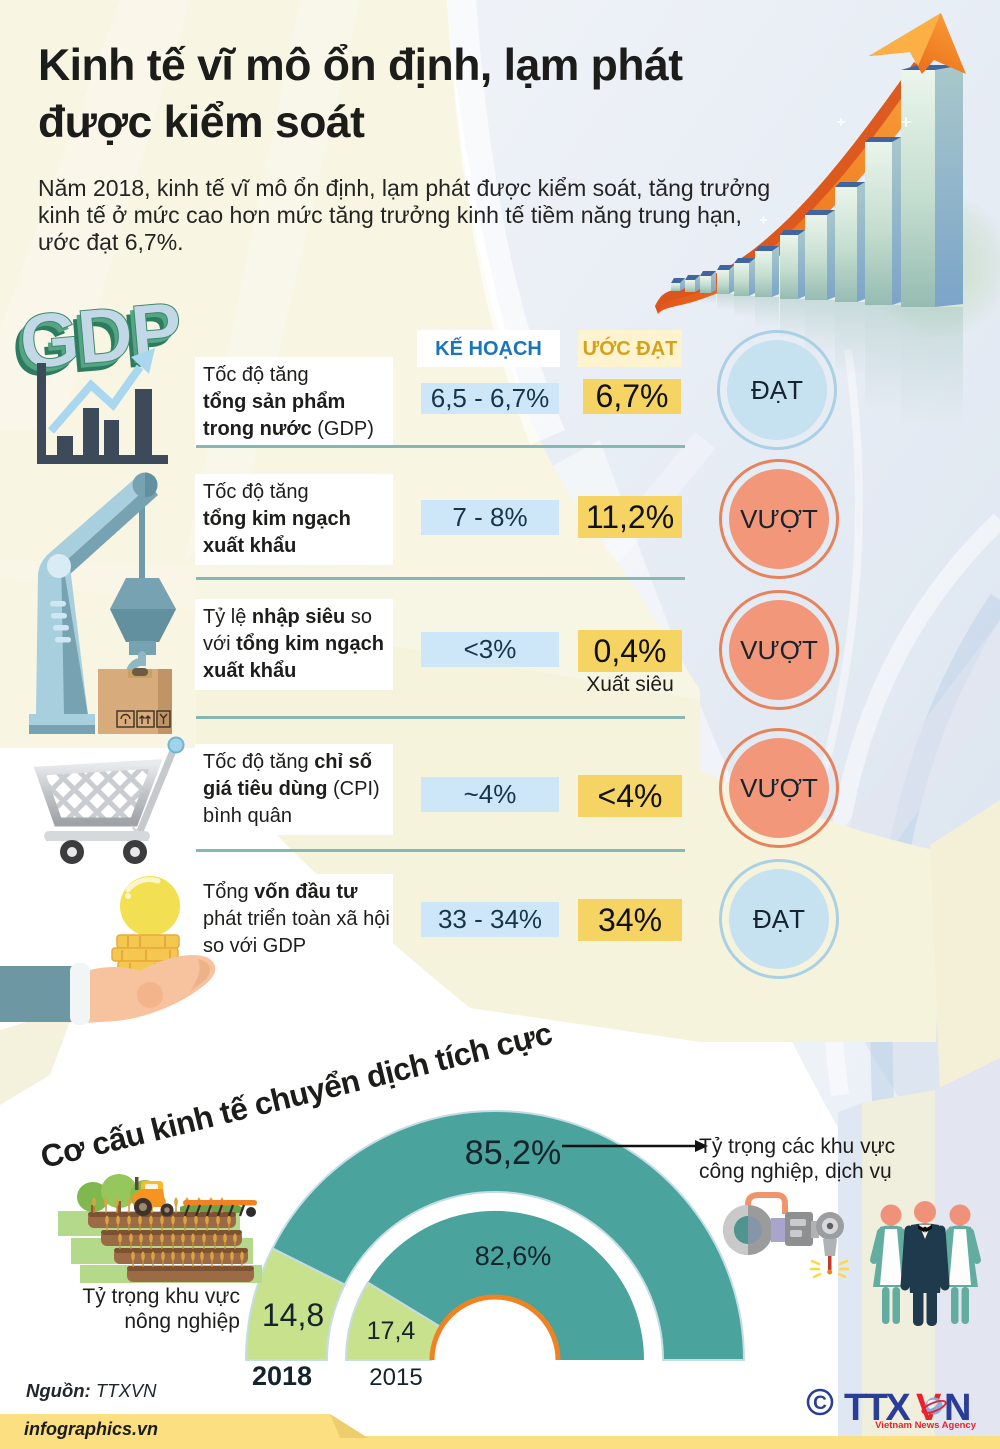 This screenshot has width=1000, height=1449. Describe the element at coordinates (293, 1315) in the screenshot. I see `svg-text: 14,8` at that location.